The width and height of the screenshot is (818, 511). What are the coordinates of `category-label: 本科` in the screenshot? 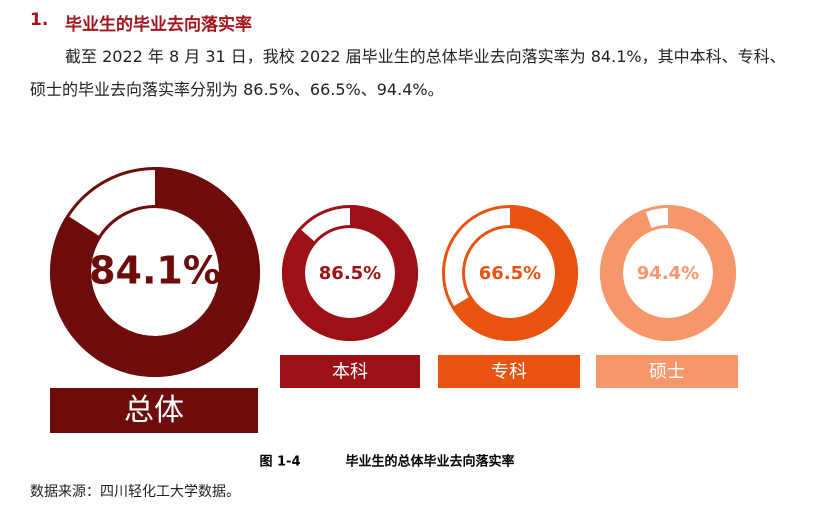 It's located at (350, 372).